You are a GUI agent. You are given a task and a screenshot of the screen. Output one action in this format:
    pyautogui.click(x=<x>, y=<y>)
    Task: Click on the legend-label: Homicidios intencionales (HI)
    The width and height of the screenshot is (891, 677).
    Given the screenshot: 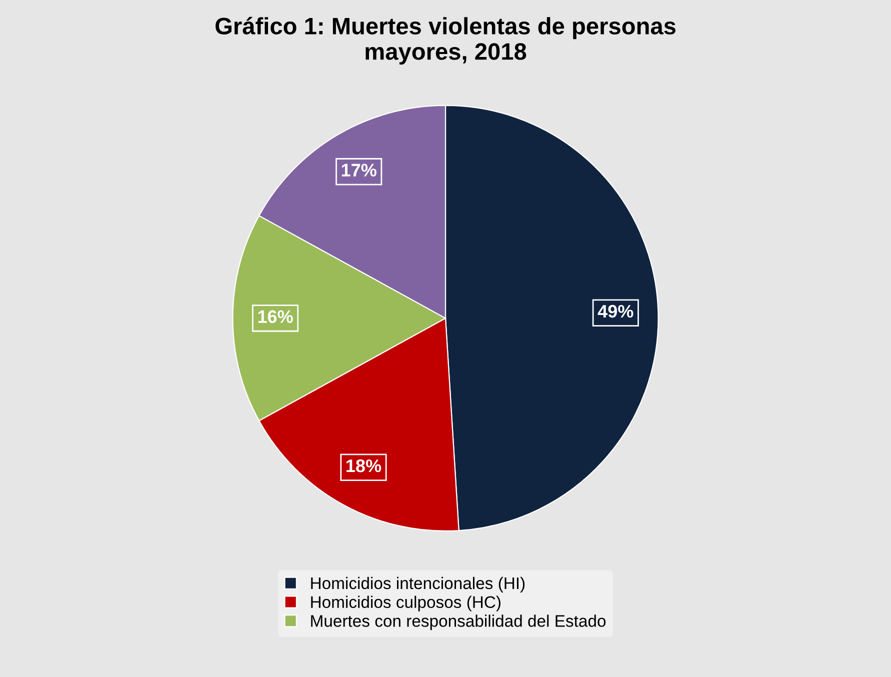 What is the action you would take?
    pyautogui.click(x=418, y=584)
    